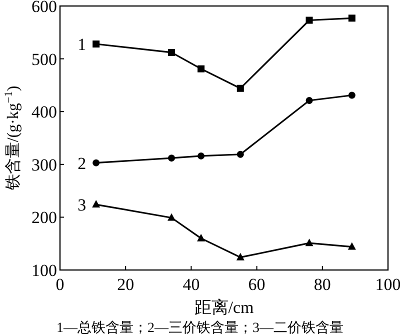 This screenshot has height=335, width=400. I want to click on x-tick-label: 40, so click(191, 284).